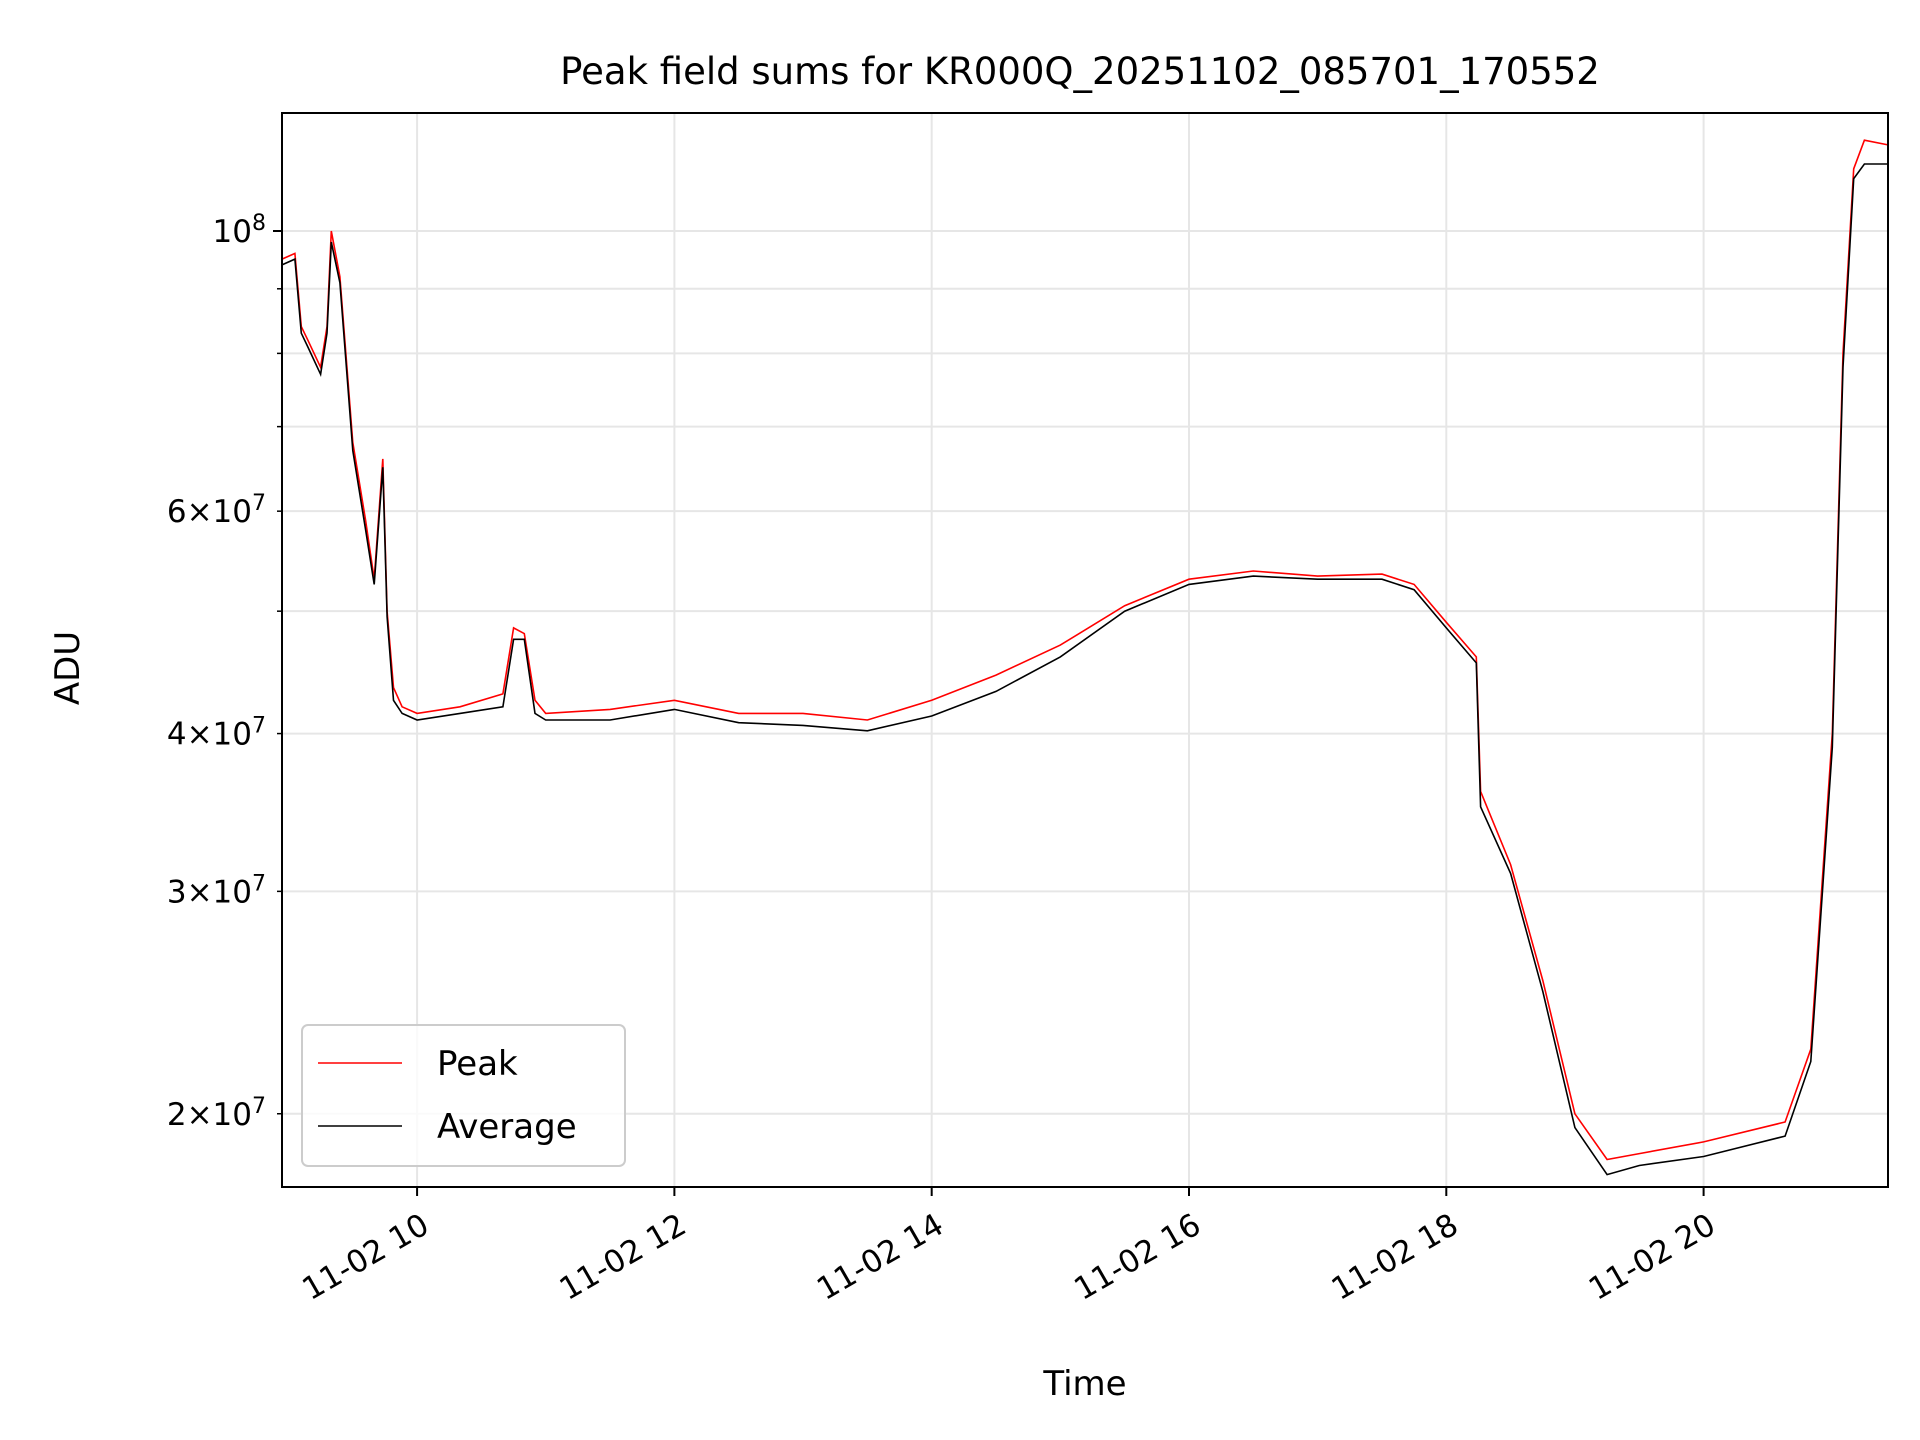  Describe the element at coordinates (1084, 1384) in the screenshot. I see `x-axis-label: Time` at that location.